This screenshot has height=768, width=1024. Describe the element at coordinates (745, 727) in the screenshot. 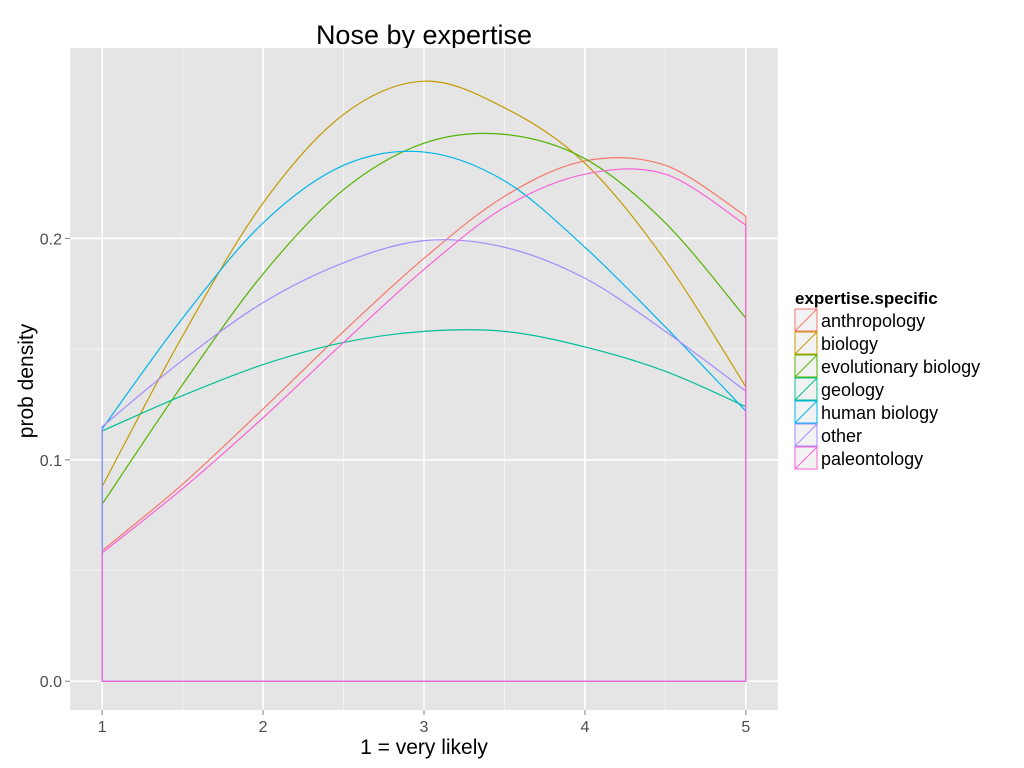

I see `x-tick-label: 5` at that location.